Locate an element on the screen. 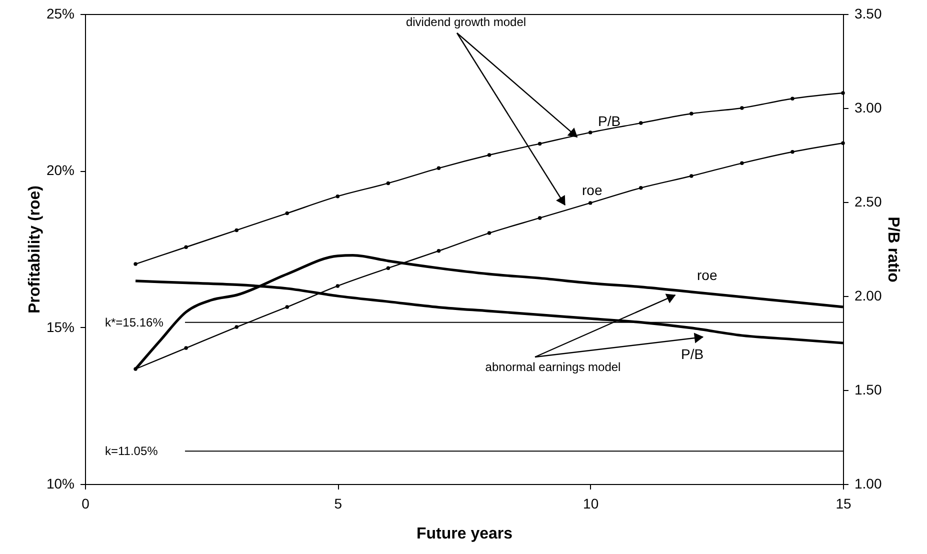 This screenshot has width=927, height=554. x-tick-label: 15 is located at coordinates (844, 504).